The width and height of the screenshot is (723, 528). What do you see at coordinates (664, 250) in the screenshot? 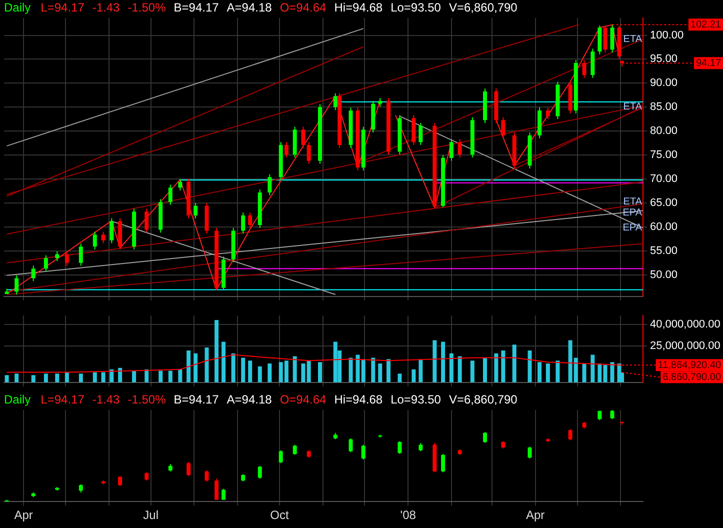
I see `y-tick-label: 55.00` at bounding box center [664, 250].